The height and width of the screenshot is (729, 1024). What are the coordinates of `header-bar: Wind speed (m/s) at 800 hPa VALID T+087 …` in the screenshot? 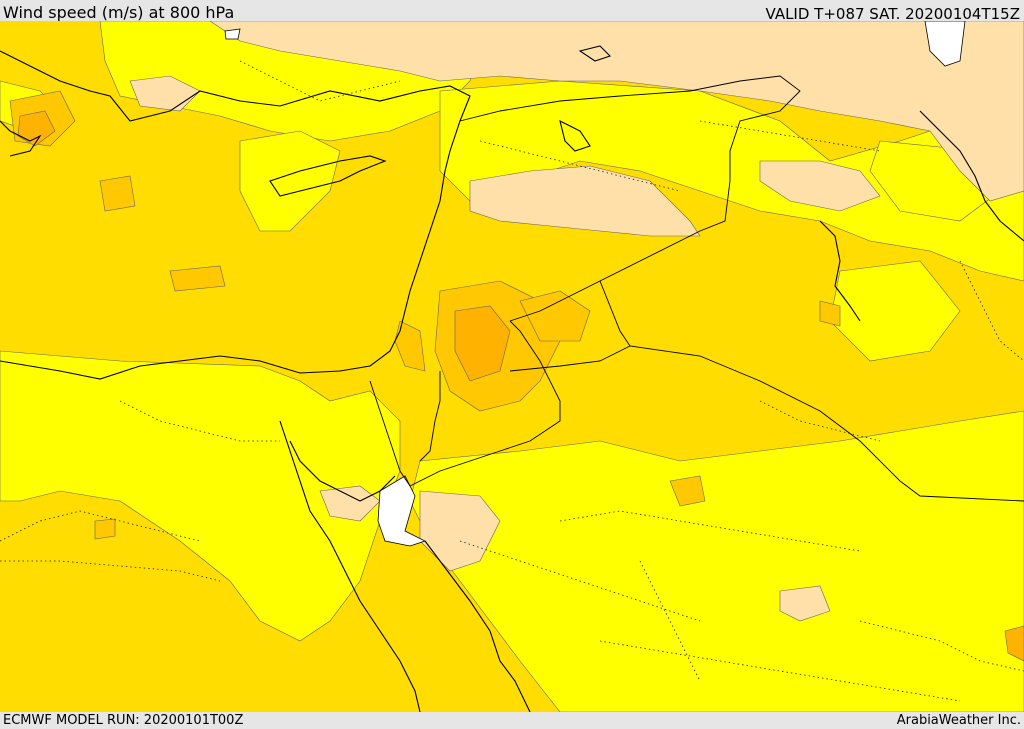 It's located at (512, 11).